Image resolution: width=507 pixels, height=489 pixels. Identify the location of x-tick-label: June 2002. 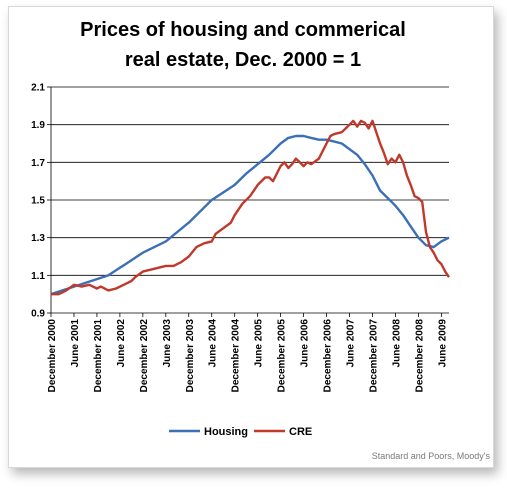
(121, 343).